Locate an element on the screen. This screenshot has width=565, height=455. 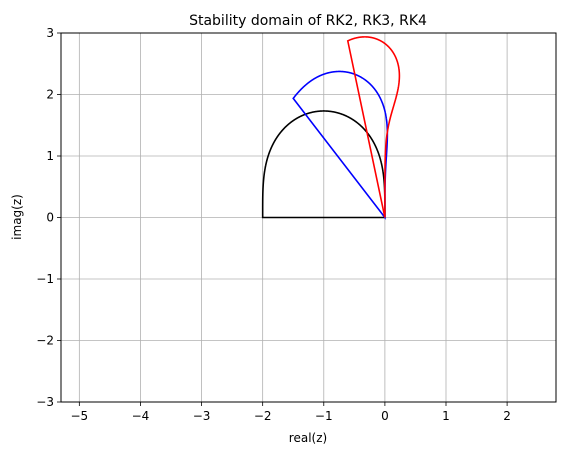
series-line-rk3 is located at coordinates (340, 145).